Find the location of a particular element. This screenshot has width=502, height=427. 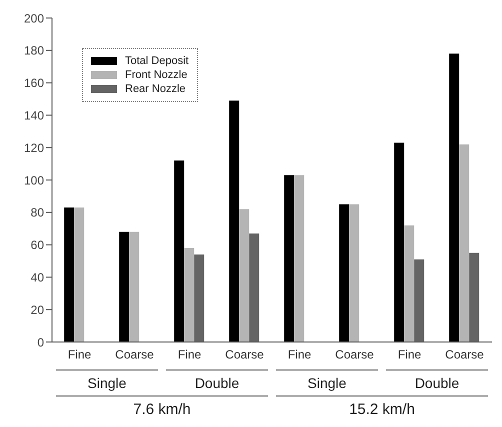

y-tick-label: 60 is located at coordinates (37, 245).